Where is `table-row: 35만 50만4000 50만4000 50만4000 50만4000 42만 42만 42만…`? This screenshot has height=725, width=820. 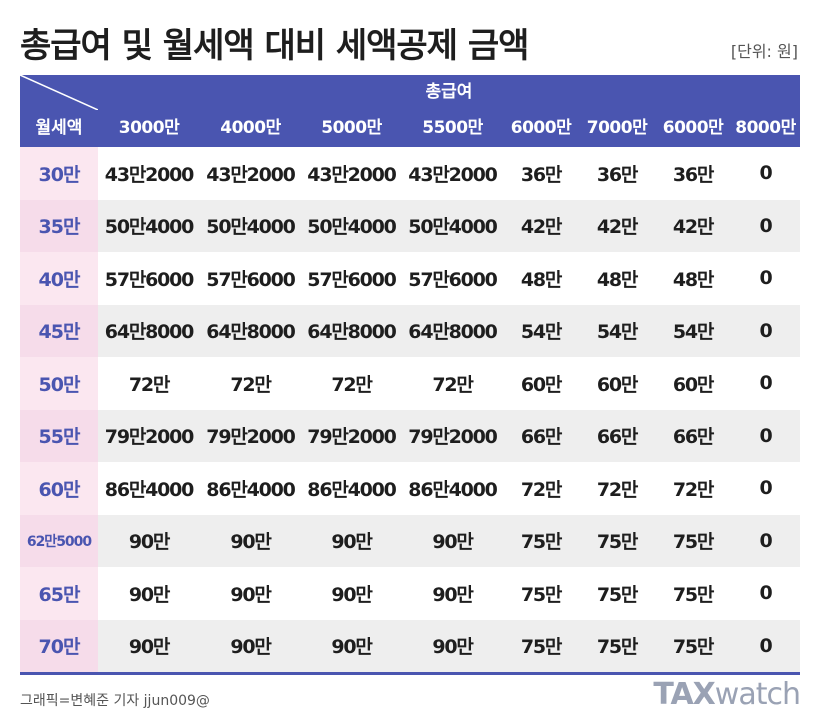 table-row: 35만 50만4000 50만4000 50만4000 50만4000 42만 42만 42만… is located at coordinates (410, 225).